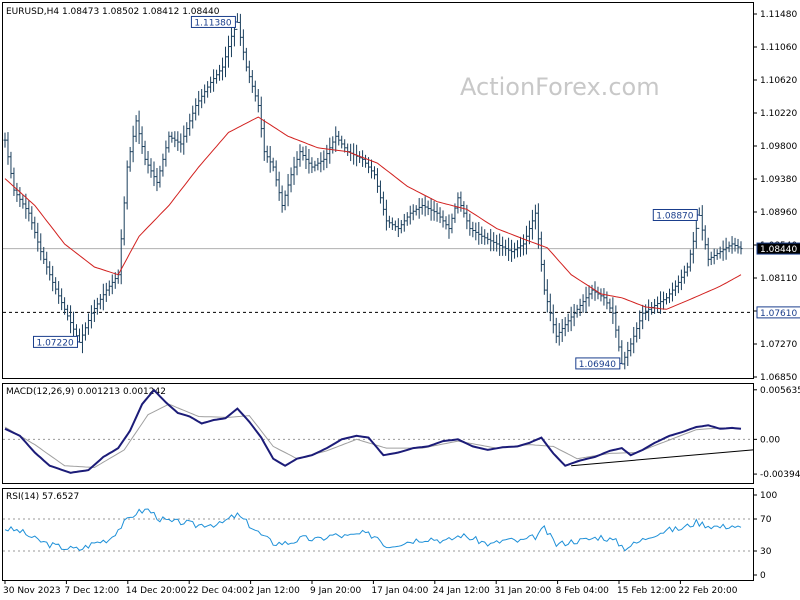 Image resolution: width=800 pixels, height=600 pixels. Describe the element at coordinates (778, 147) in the screenshot. I see `price-y-tick-label: 1.09800` at that location.